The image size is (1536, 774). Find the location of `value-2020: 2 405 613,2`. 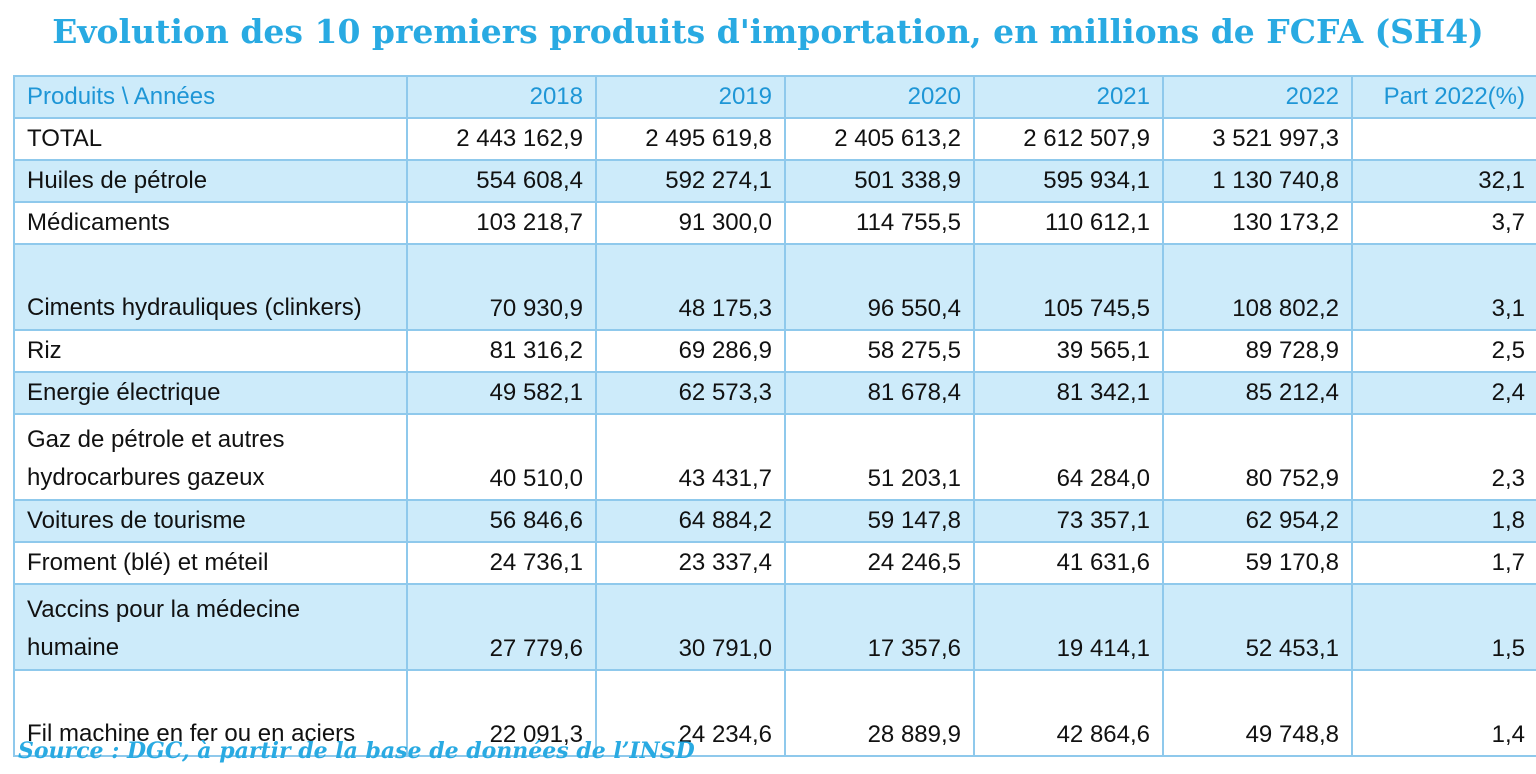

value-2020: 2 405 613,2 is located at coordinates (879, 139).